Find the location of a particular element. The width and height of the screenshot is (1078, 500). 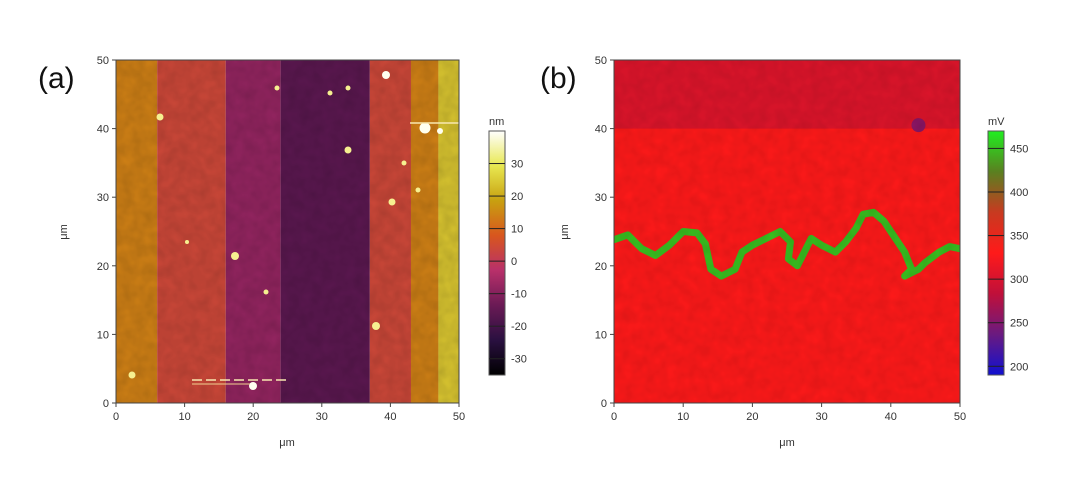

panel-b-x-label: μm is located at coordinates (787, 443).